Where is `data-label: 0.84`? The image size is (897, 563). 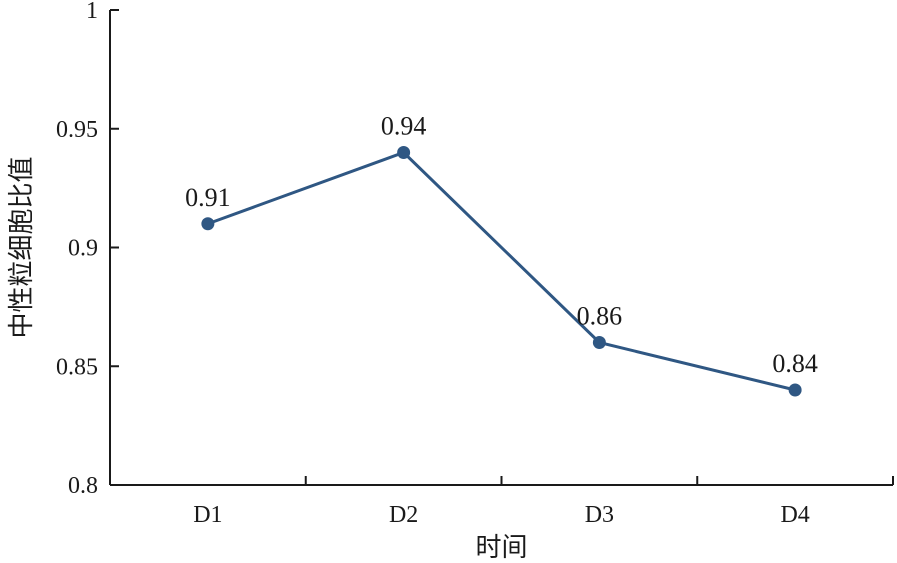 data-label: 0.84 is located at coordinates (795, 363).